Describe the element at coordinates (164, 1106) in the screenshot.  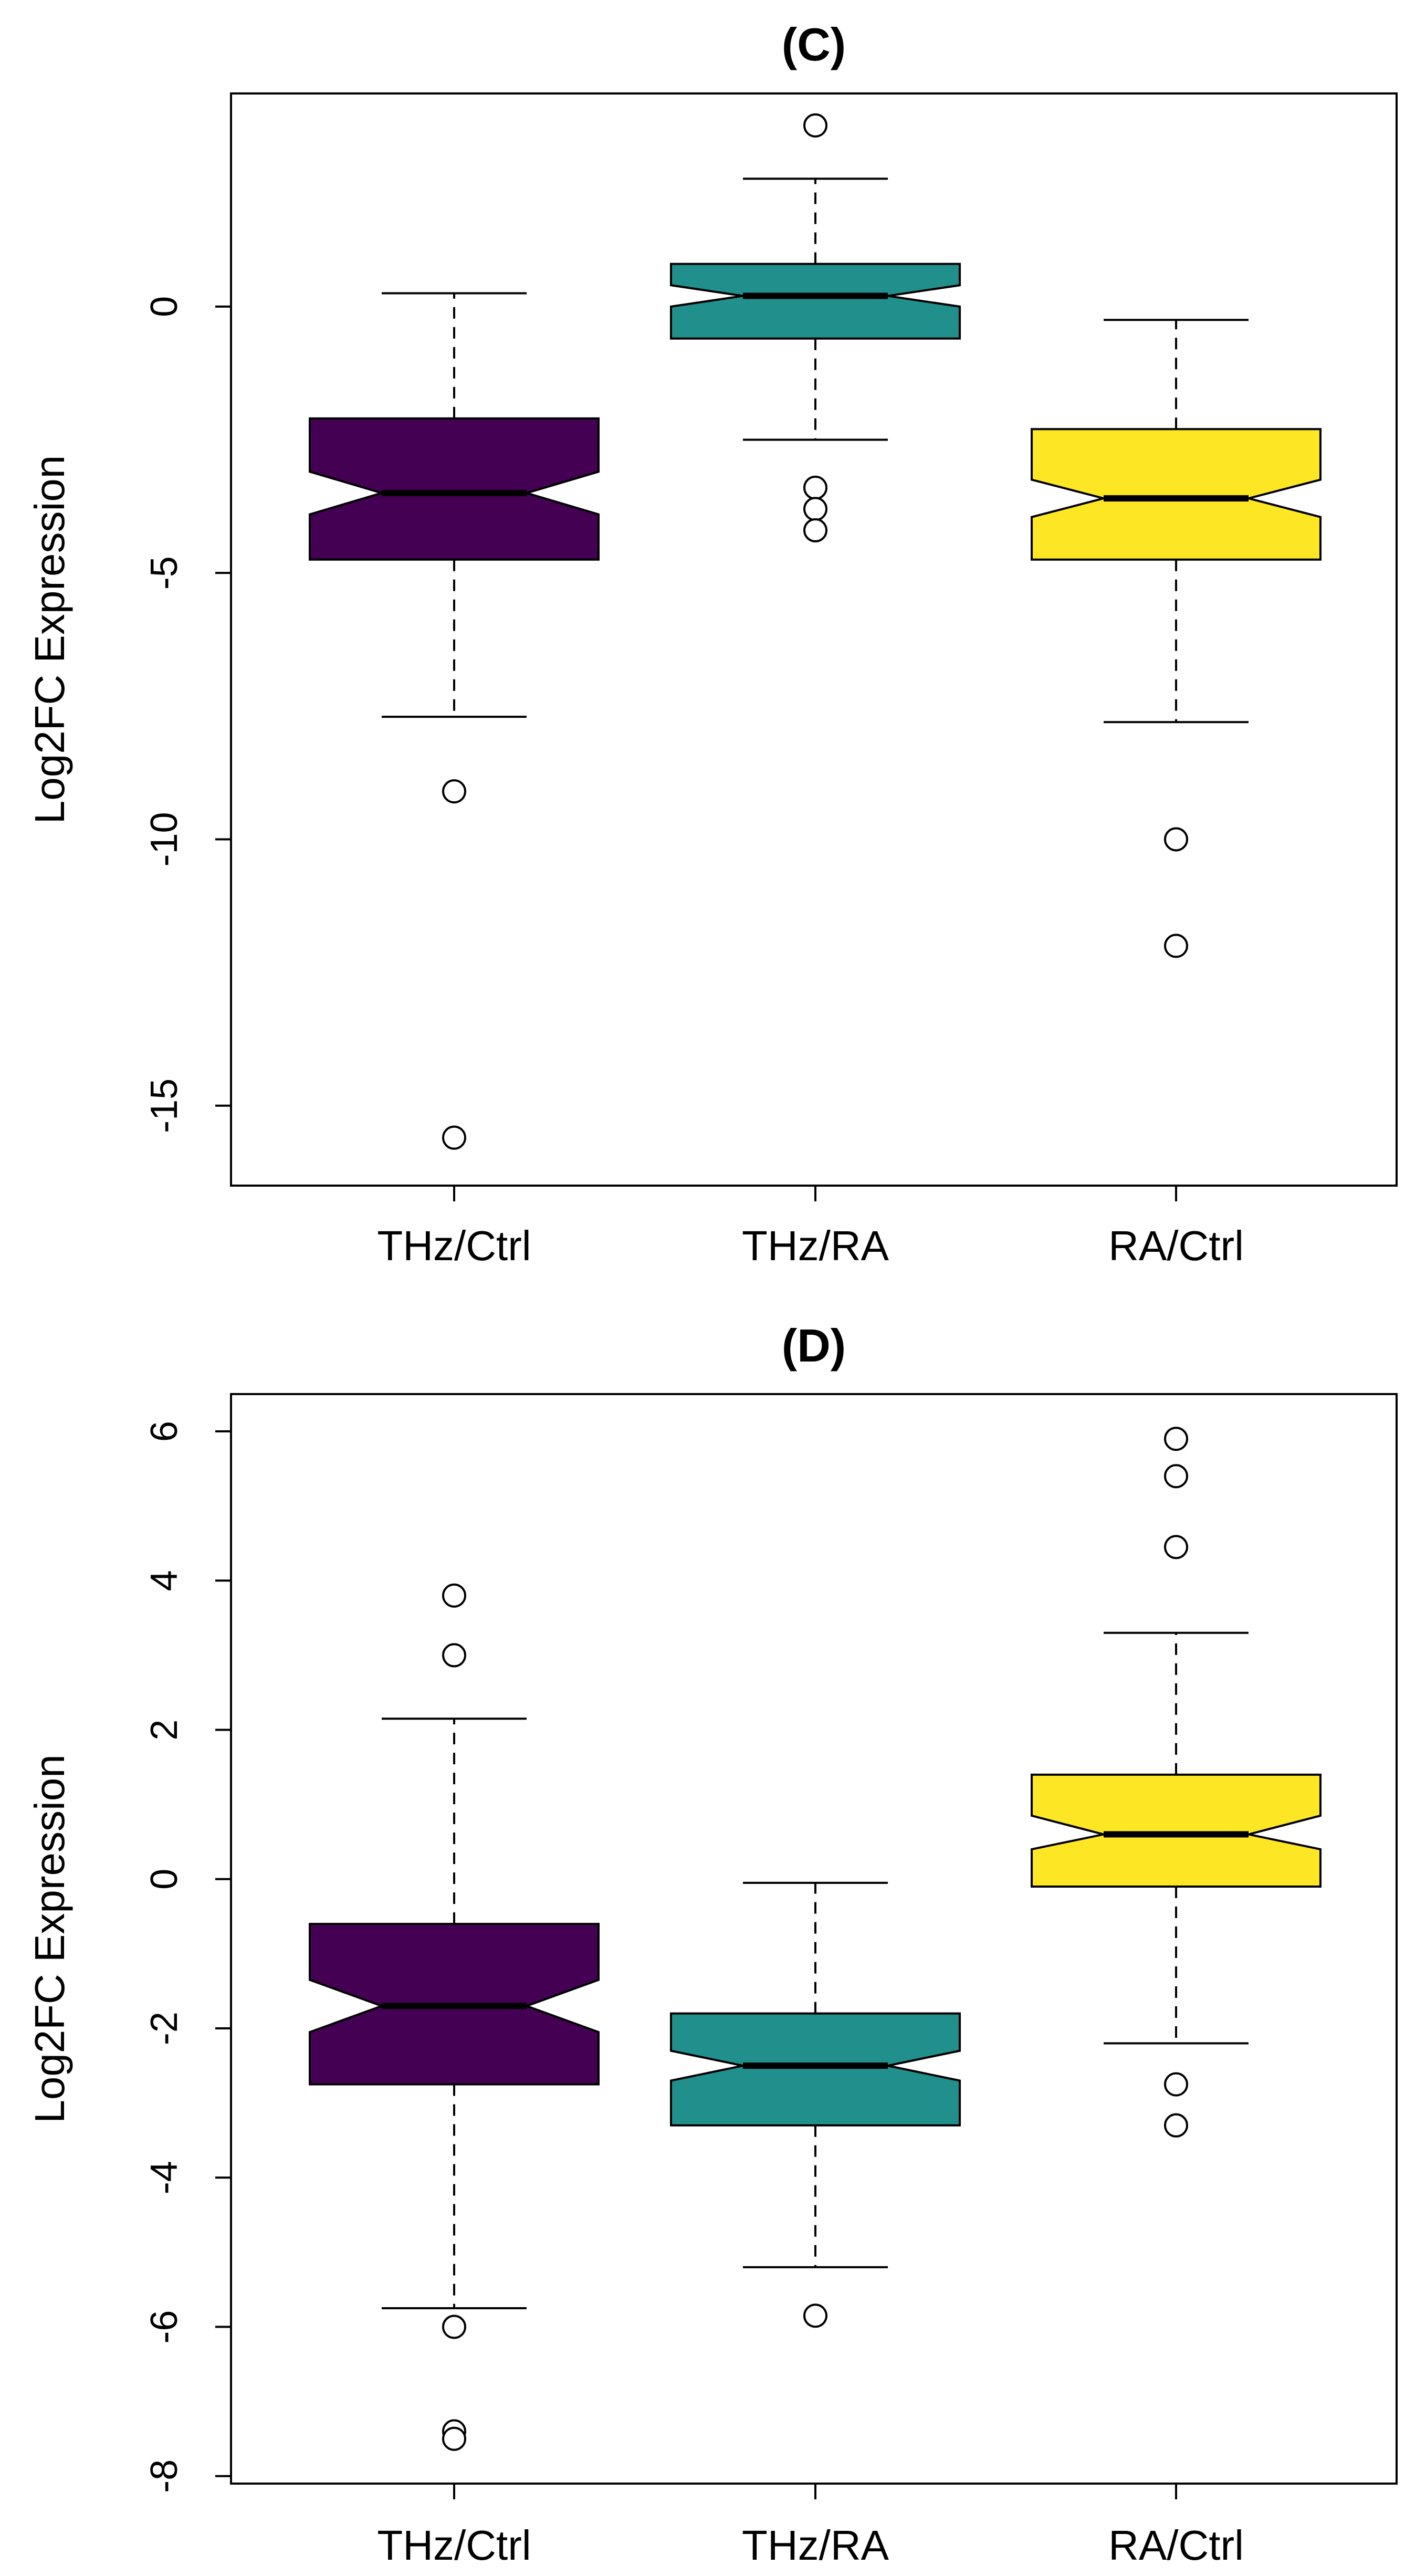
I see `y-tick-label: -15` at that location.